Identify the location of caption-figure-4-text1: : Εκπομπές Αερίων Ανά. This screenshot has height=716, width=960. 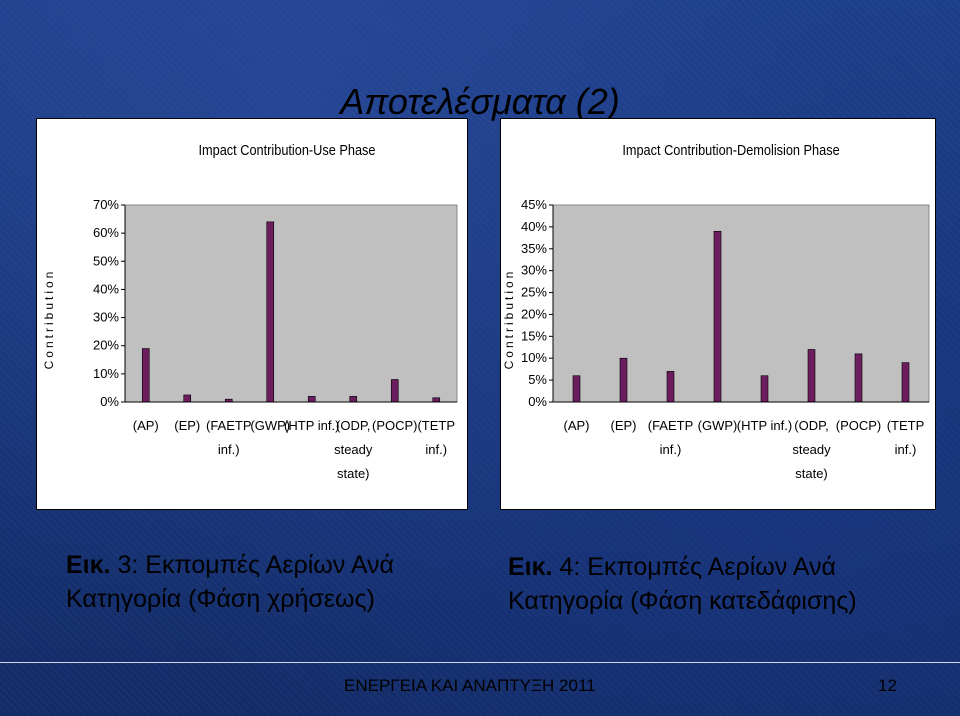
(705, 567).